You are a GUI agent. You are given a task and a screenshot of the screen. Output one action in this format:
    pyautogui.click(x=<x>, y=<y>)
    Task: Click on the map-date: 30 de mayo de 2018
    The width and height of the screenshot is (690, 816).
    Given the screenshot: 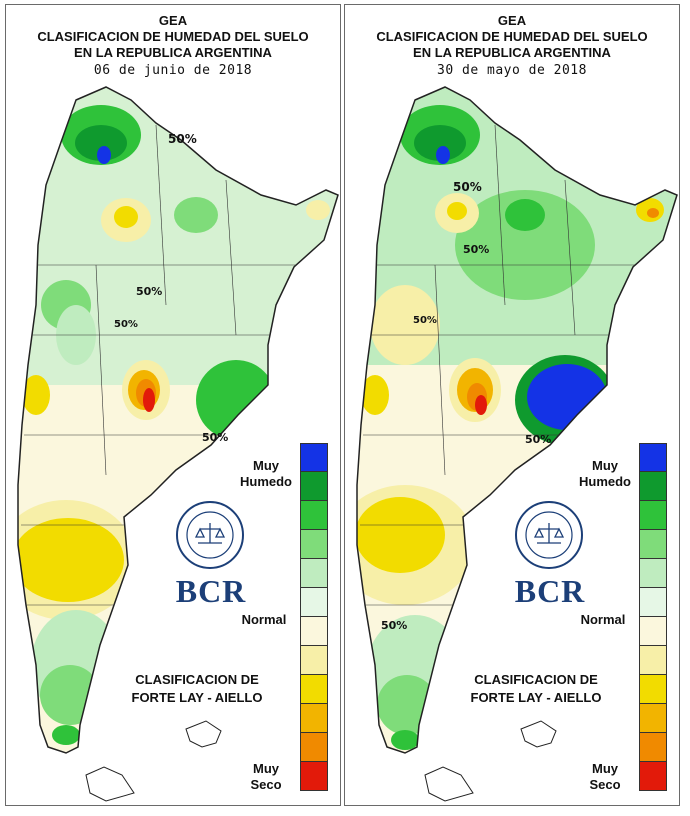 What is the action you would take?
    pyautogui.click(x=512, y=70)
    